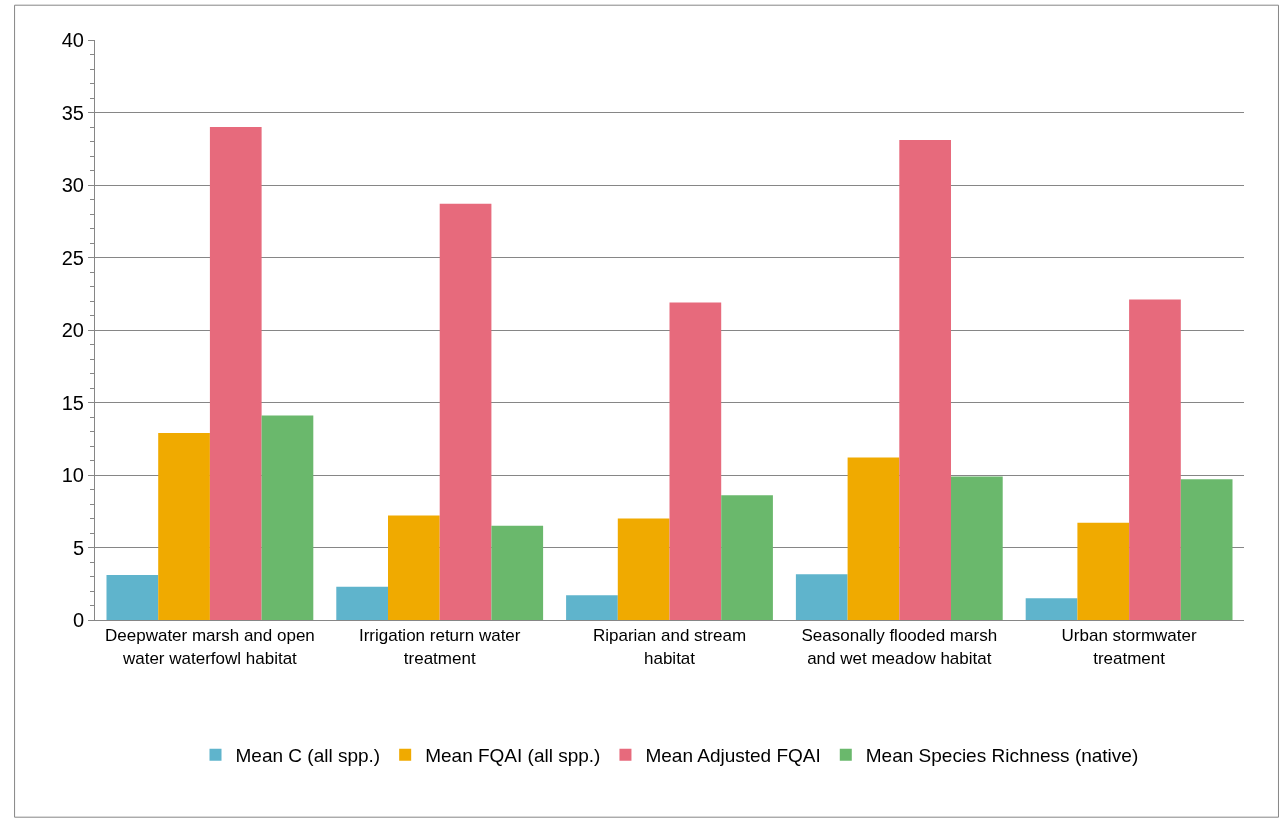 The width and height of the screenshot is (1286, 820). What do you see at coordinates (513, 756) in the screenshot?
I see `legend-label: Mean FQAI (all spp.)` at bounding box center [513, 756].